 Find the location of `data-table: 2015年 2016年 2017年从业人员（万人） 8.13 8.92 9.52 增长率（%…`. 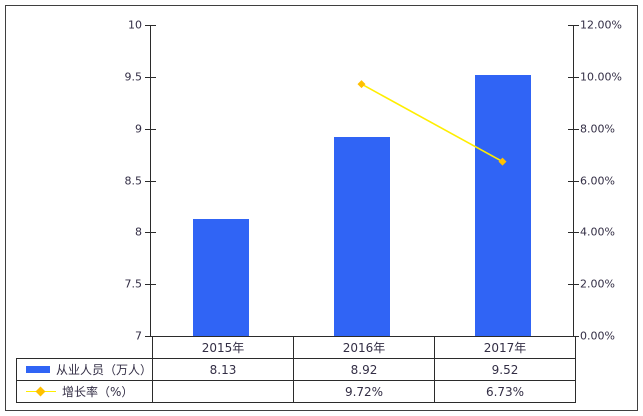

data-table: 2015年 2016年 2017年从业人员（万人） 8.13 8.92 9.52 增长率（%… is located at coordinates (296, 369).